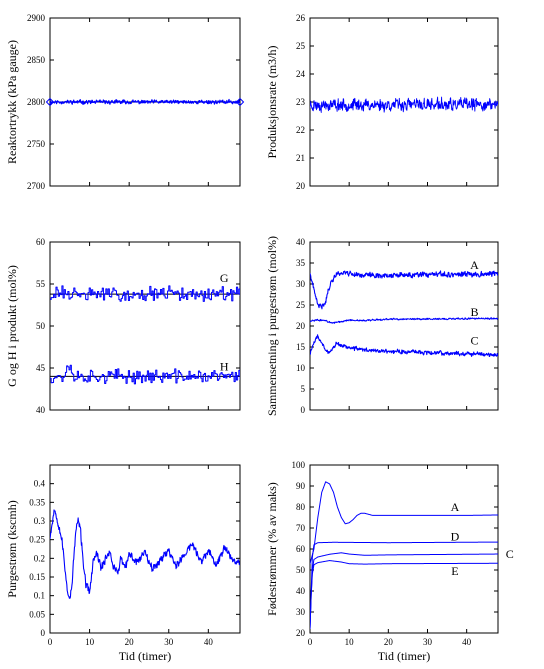 This screenshot has width=544, height=669. Describe the element at coordinates (12, 102) in the screenshot. I see `y-axis-label: Reaktortrykk (kPa gauge)` at that location.